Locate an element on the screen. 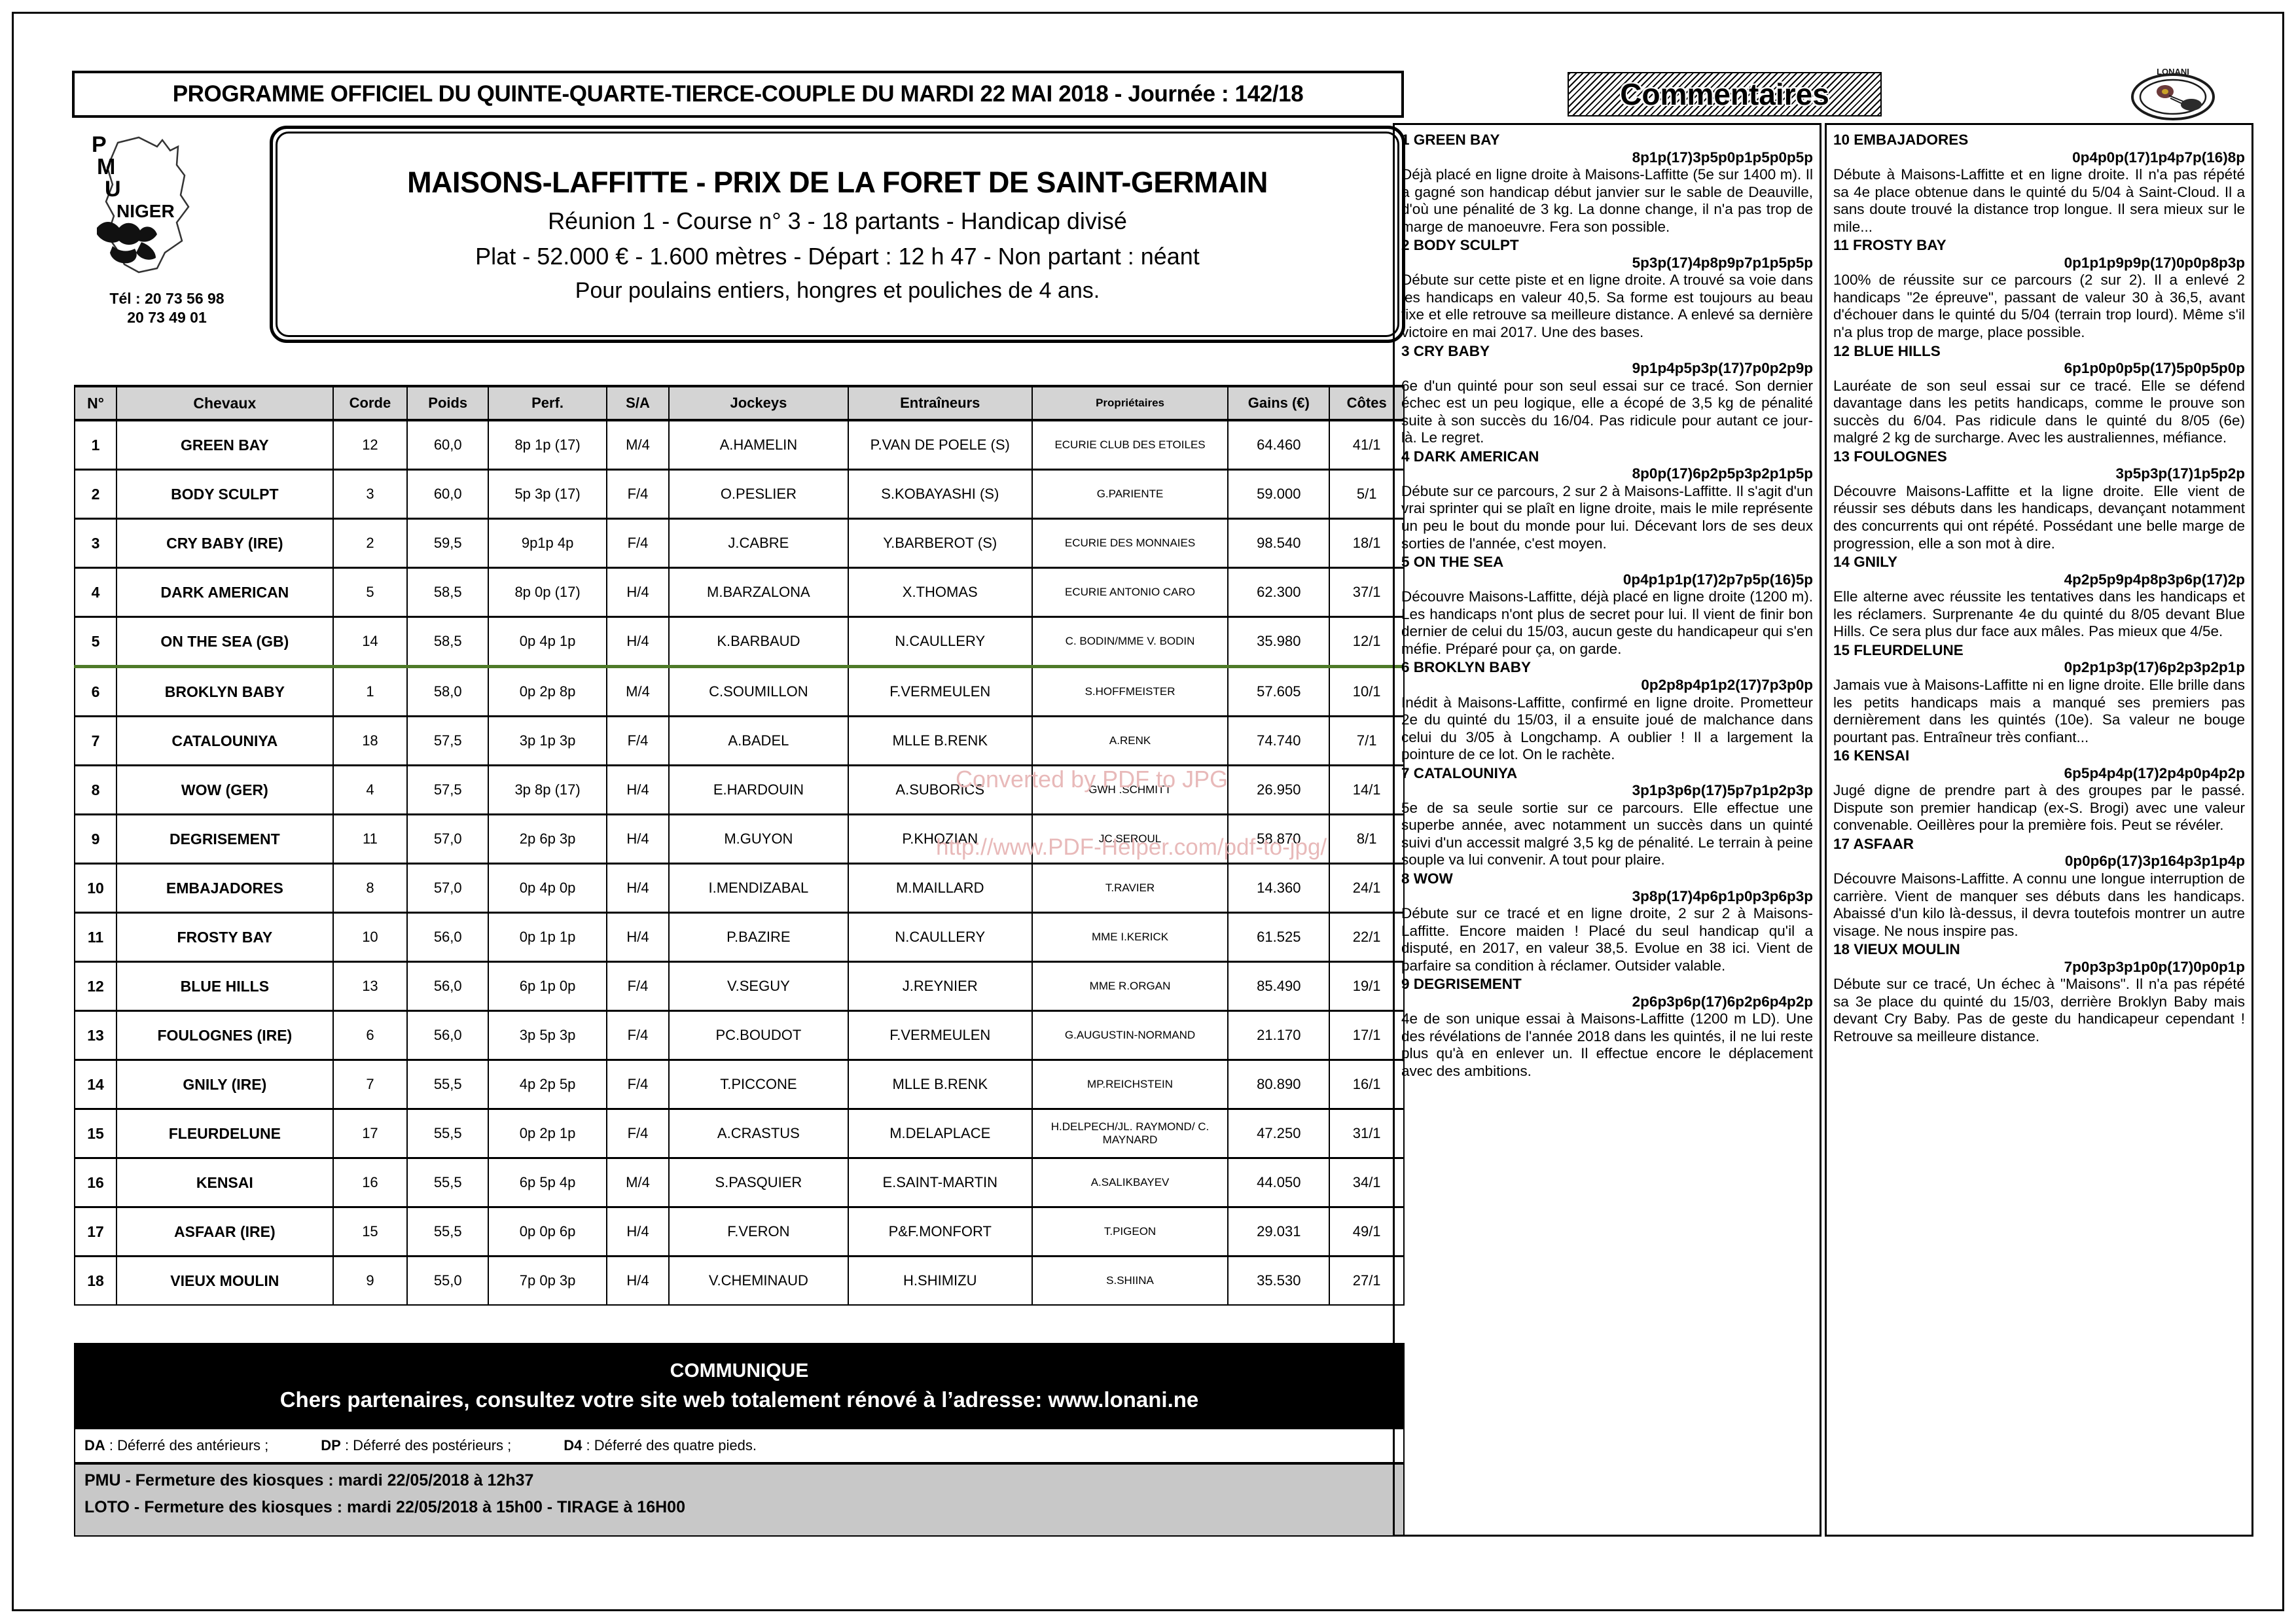 The width and height of the screenshot is (2296, 1623). commentary-horse-name: 2 BODY SCULPT is located at coordinates (1460, 246).